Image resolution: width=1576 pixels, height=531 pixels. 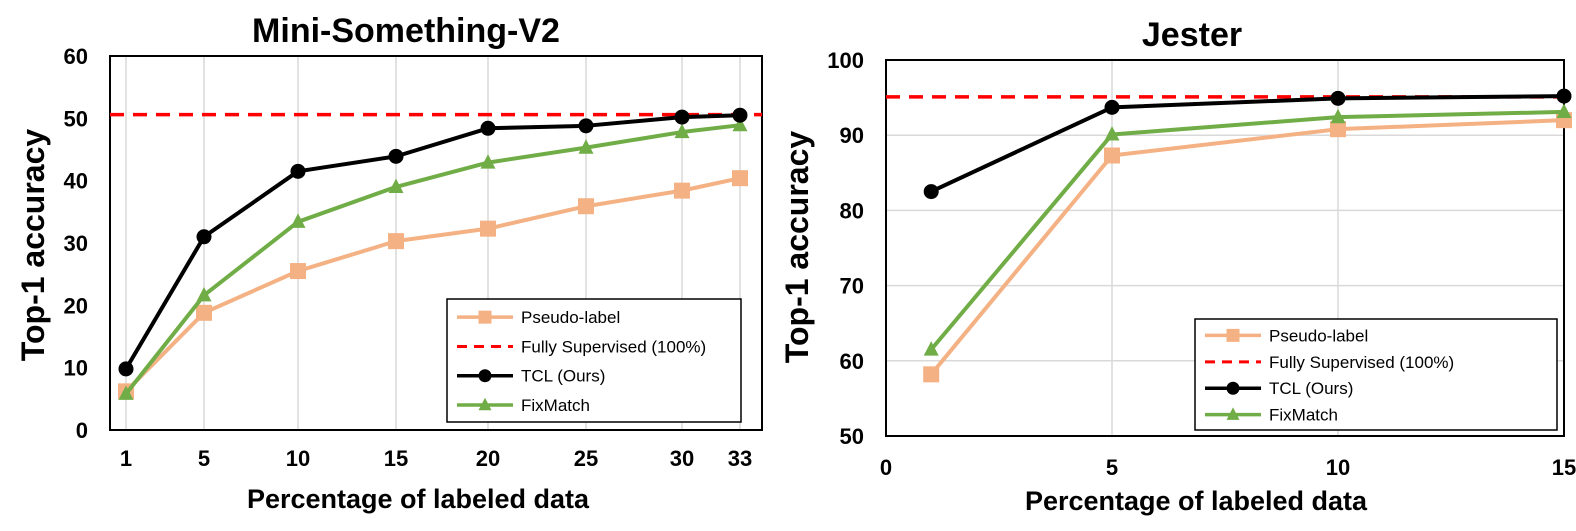 I want to click on x-tick-labels: 1 5 10 15 20 25 30 33, so click(x=436, y=458).